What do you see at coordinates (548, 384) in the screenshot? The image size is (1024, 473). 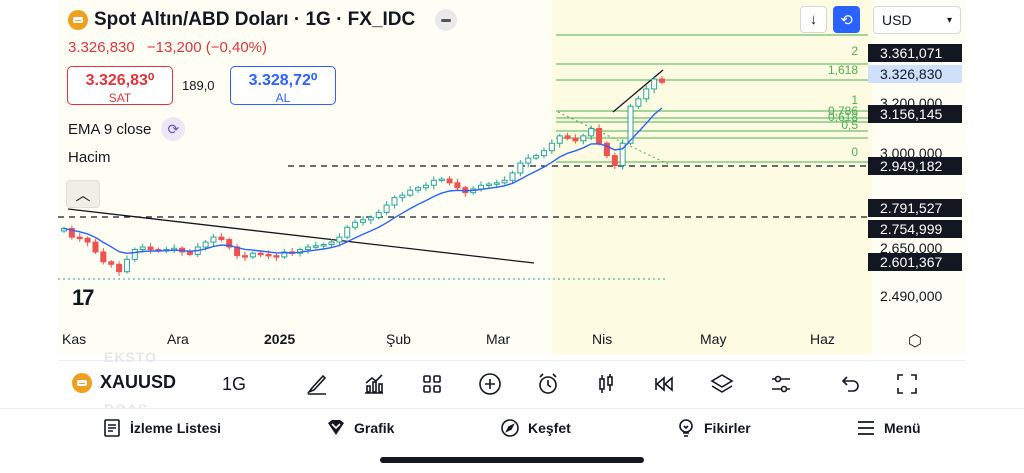 I see `alarm-icon` at bounding box center [548, 384].